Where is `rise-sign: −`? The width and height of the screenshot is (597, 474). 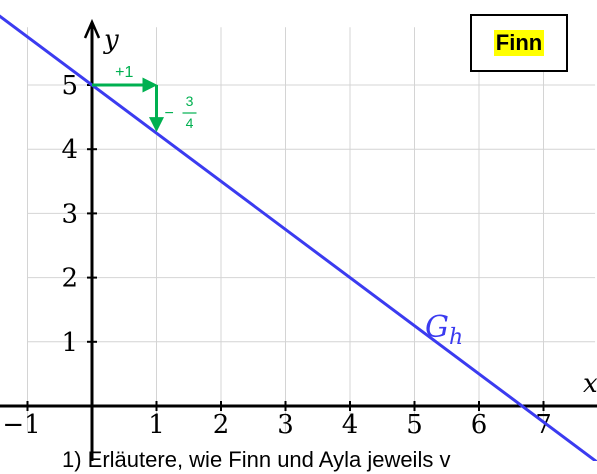
rise-sign: − is located at coordinates (169, 113).